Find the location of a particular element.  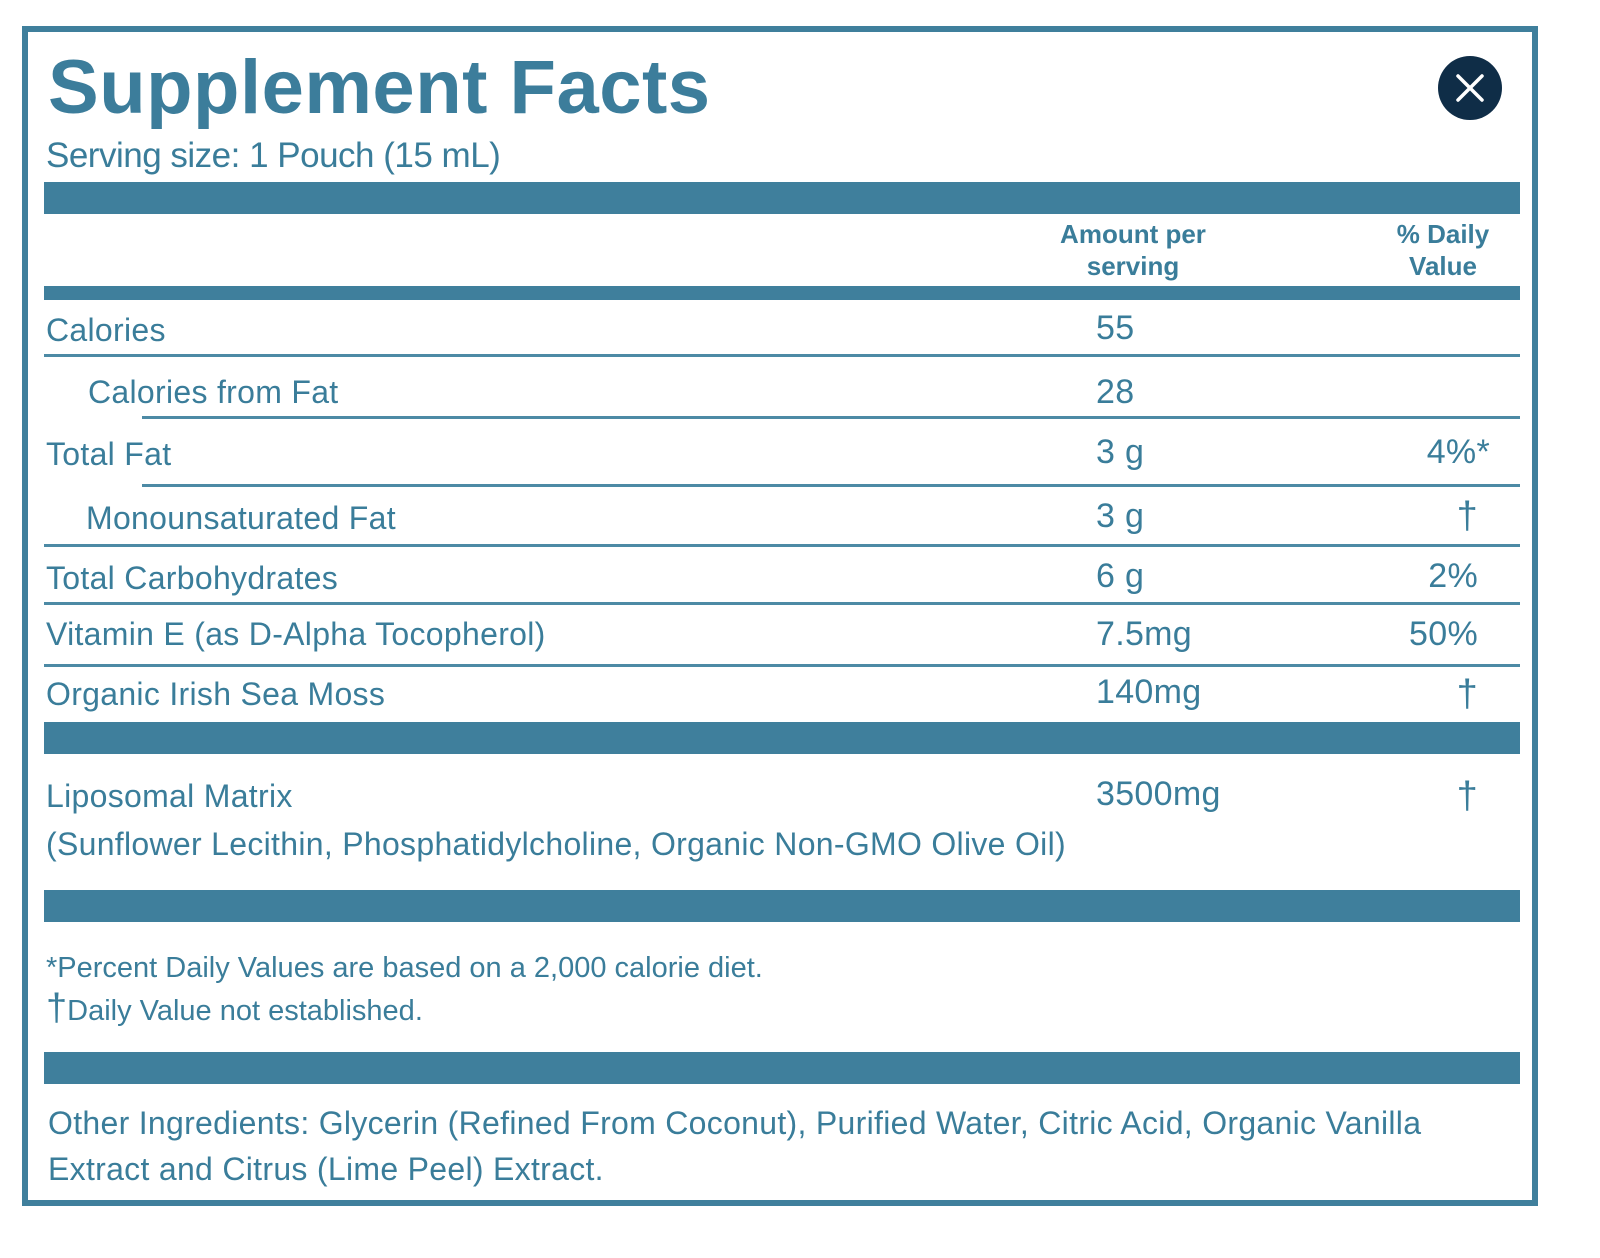

dv-header-line1: % Daily is located at coordinates (1443, 234).